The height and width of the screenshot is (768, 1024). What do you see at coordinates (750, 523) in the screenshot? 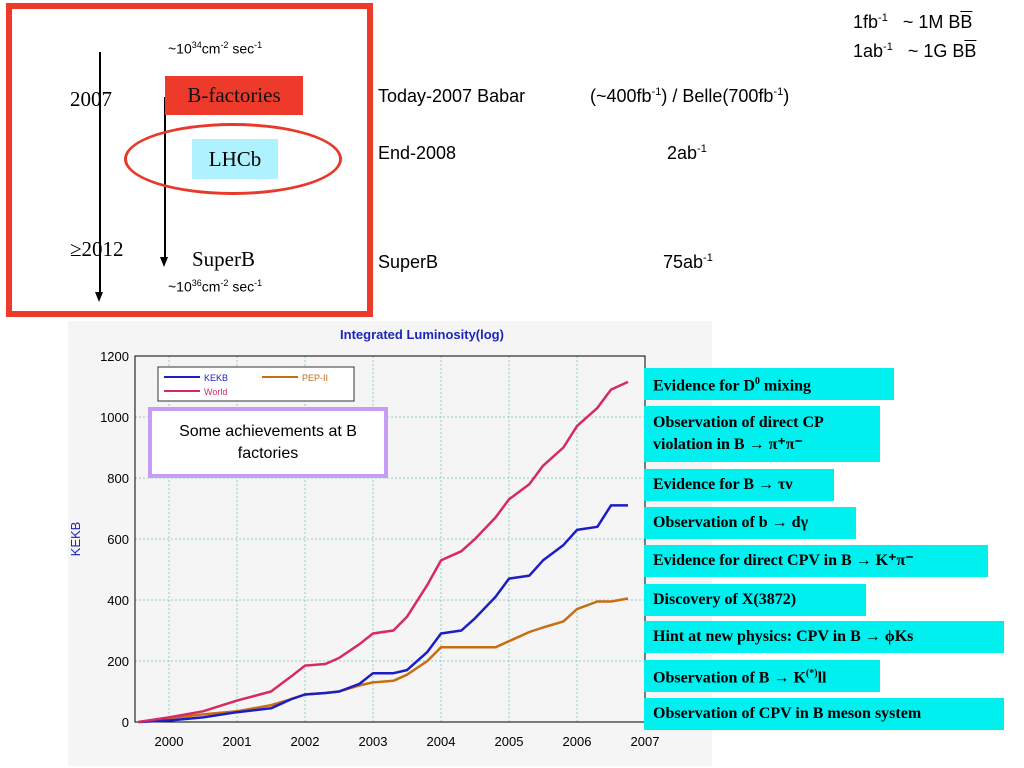
I see `achievement-b-dgamma: Observation of b → dγ` at bounding box center [750, 523].